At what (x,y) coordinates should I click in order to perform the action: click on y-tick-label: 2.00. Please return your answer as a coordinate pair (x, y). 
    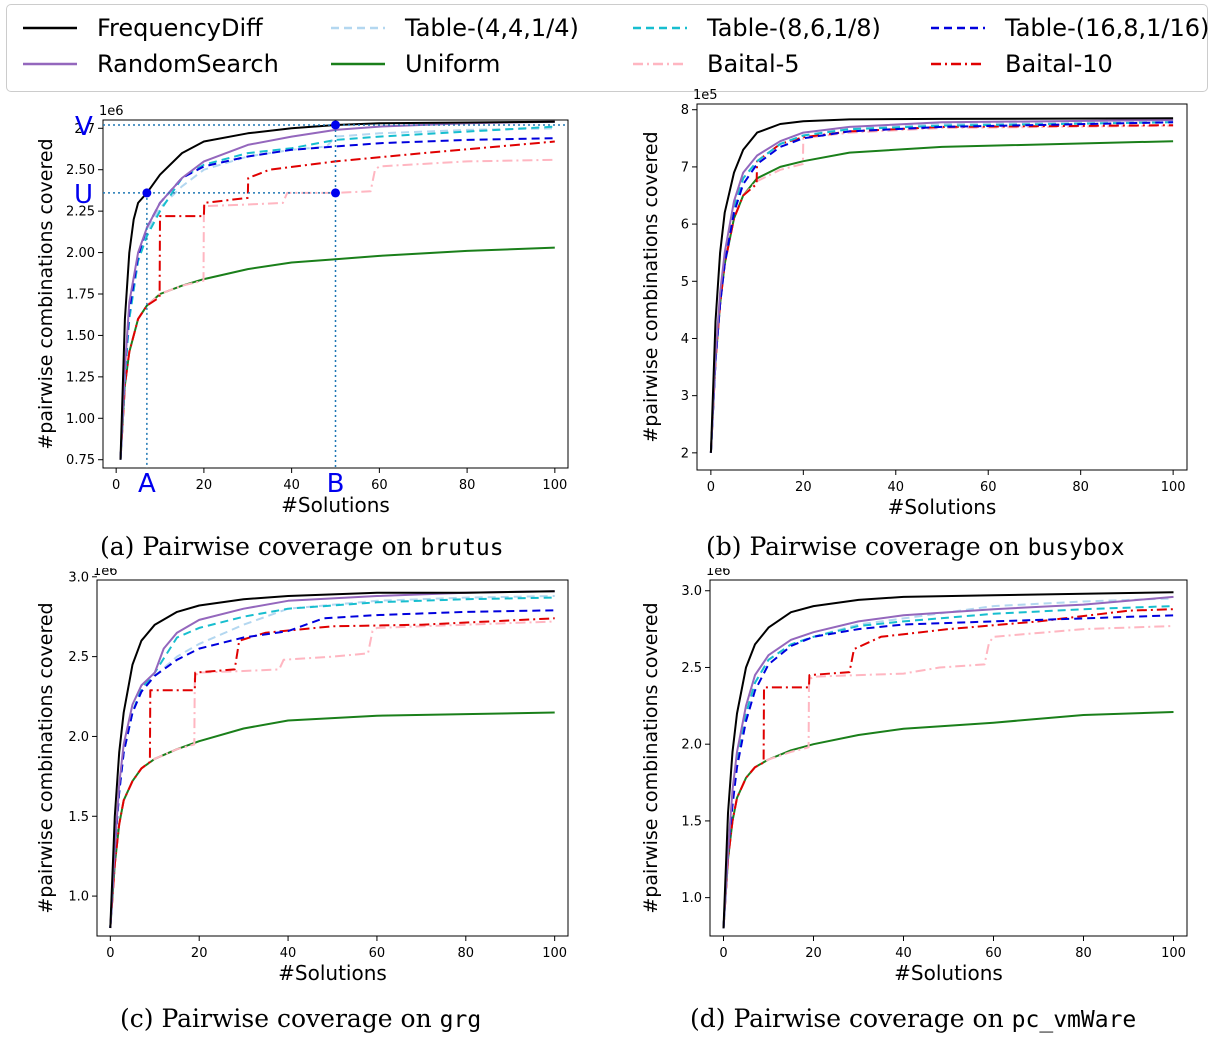
    Looking at the image, I should click on (80, 253).